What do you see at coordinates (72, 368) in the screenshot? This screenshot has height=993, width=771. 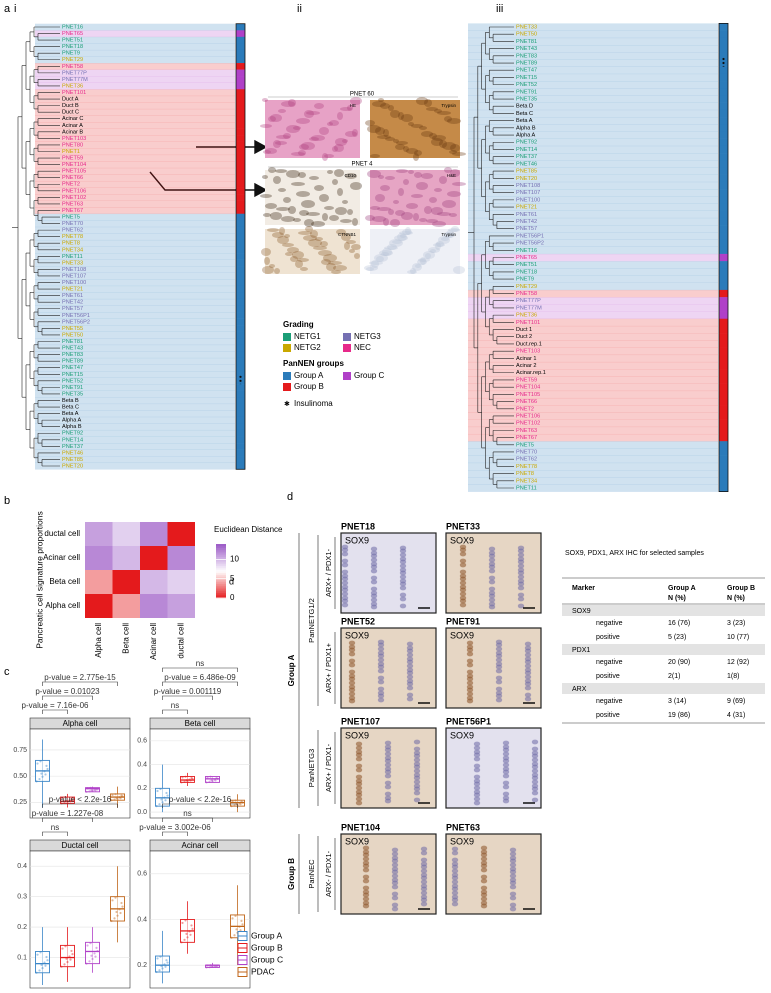 I see `leaf-label: PNET47` at bounding box center [72, 368].